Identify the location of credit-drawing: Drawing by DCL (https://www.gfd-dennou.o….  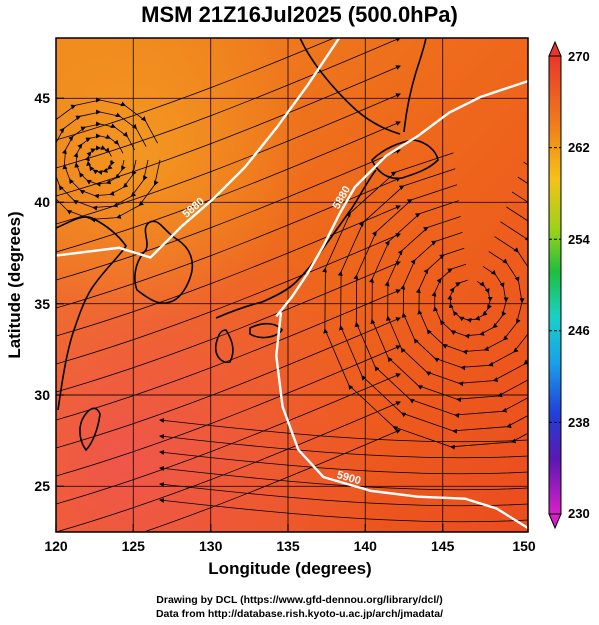
(299, 600).